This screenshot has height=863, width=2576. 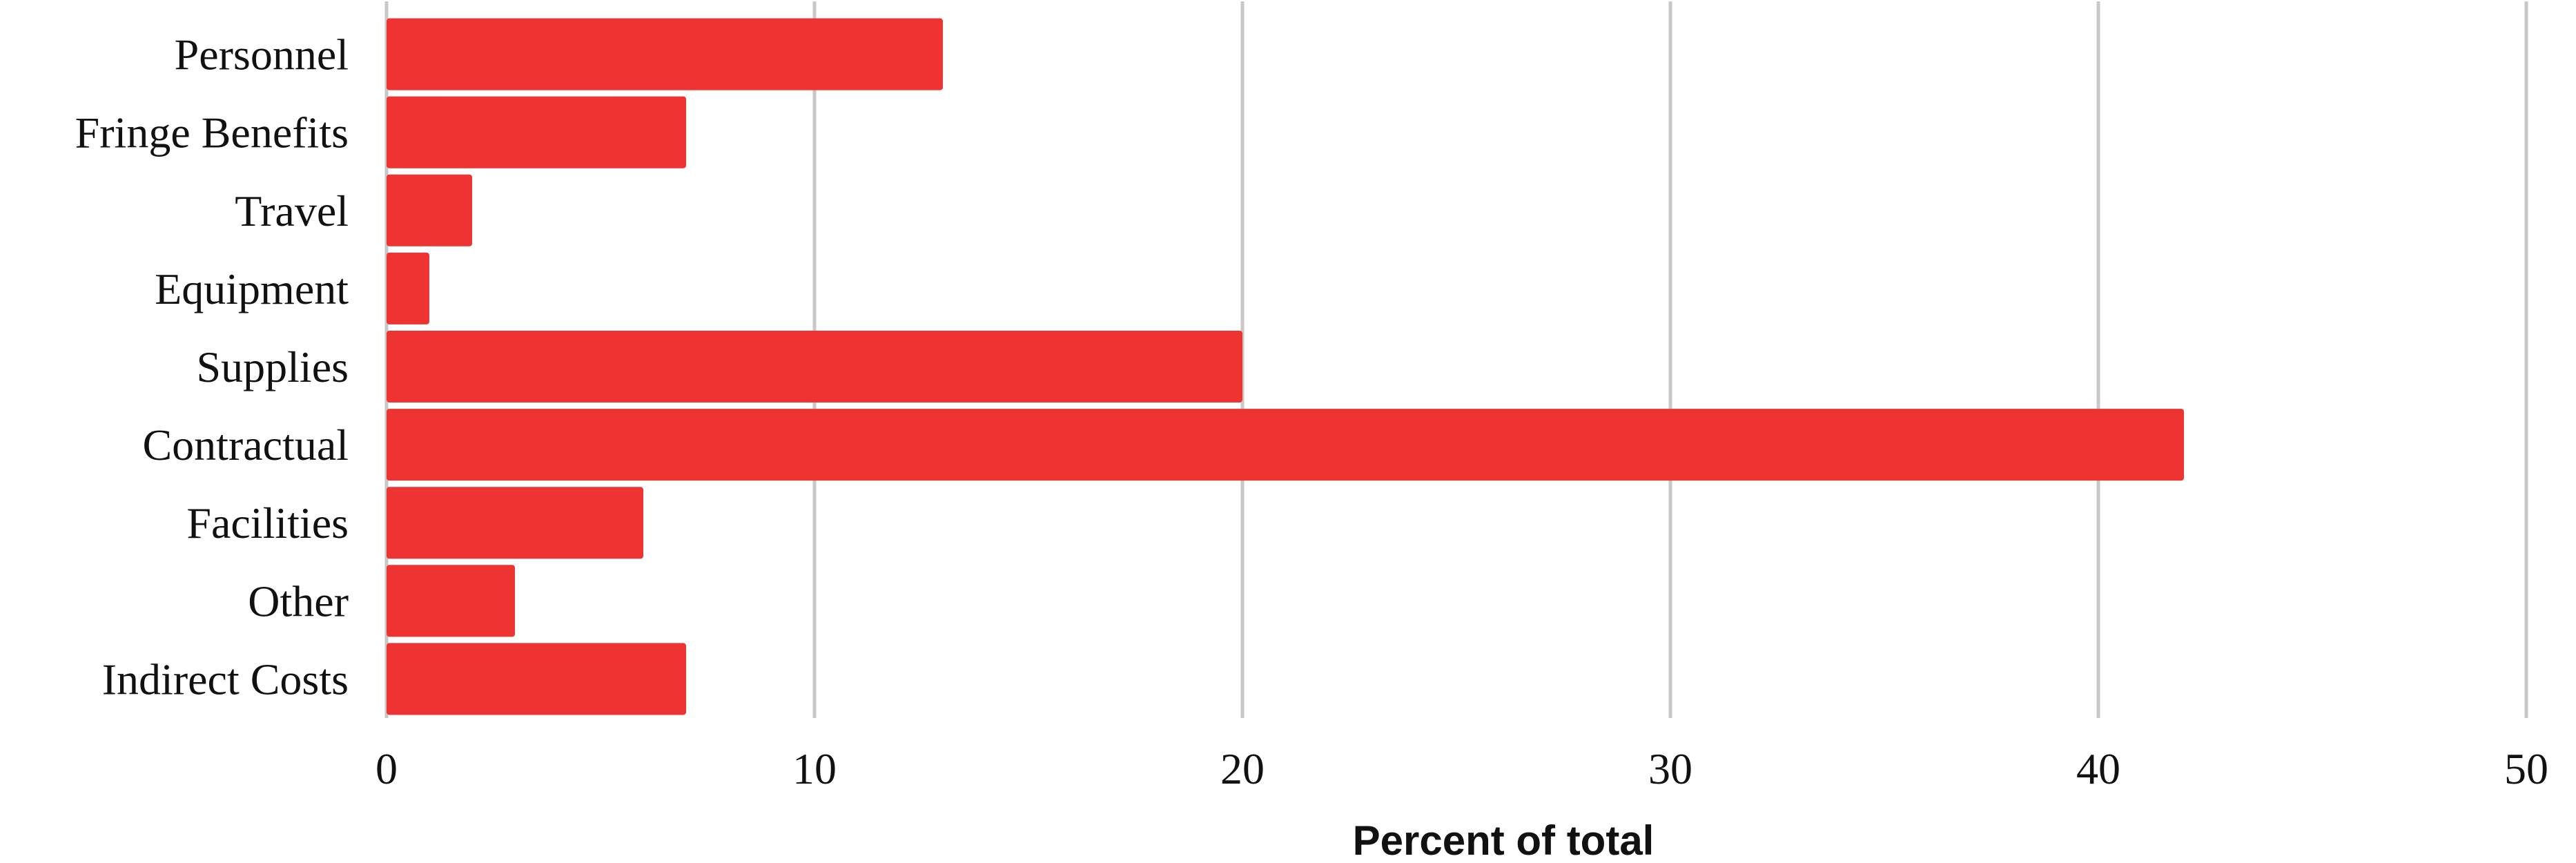 I want to click on bar-fringe-benefits, so click(x=536, y=132).